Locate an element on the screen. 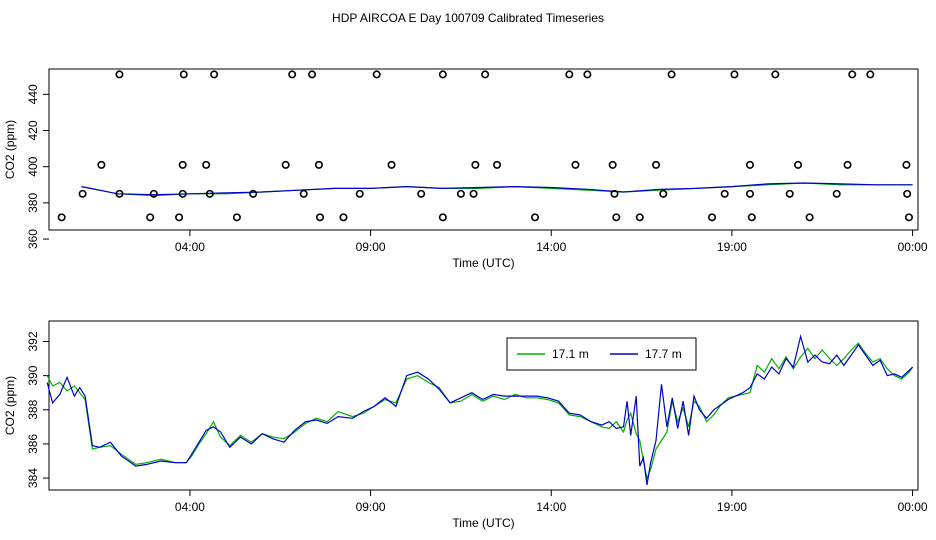 This screenshot has width=936, height=540. y-tick-label: 392 is located at coordinates (33, 341).